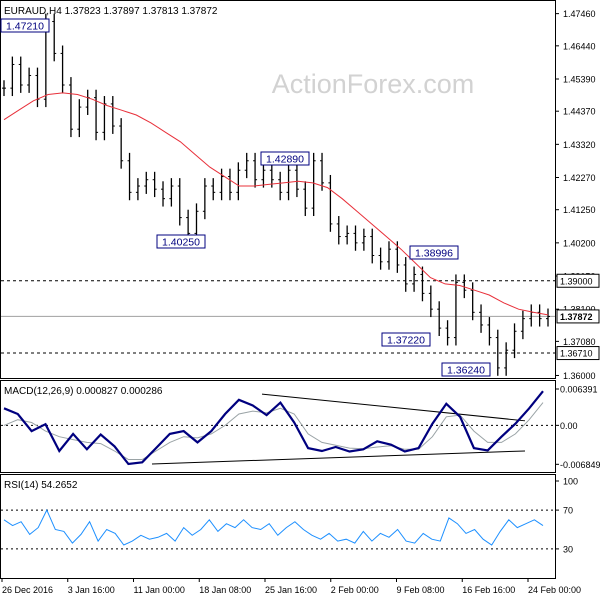 The image size is (600, 600). Describe the element at coordinates (41, 485) in the screenshot. I see `rsi-panel-title: RSI(14) 54.2652` at that location.